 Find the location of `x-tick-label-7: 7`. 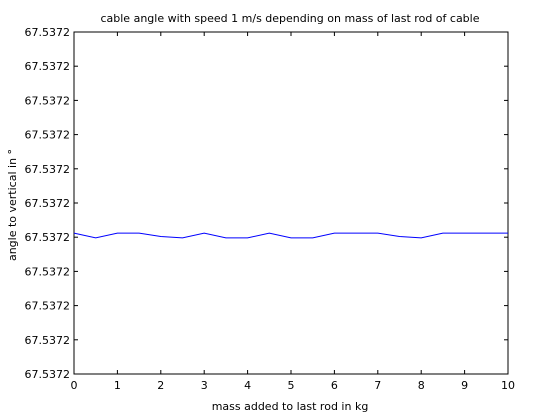

x-tick-label-7: 7 is located at coordinates (377, 385).